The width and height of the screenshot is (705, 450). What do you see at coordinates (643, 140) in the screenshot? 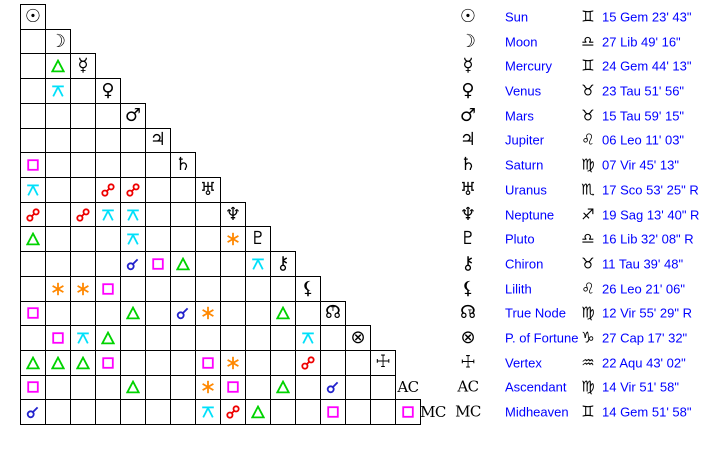
I see `planet-position: 06 Leo 11' 03"` at bounding box center [643, 140].